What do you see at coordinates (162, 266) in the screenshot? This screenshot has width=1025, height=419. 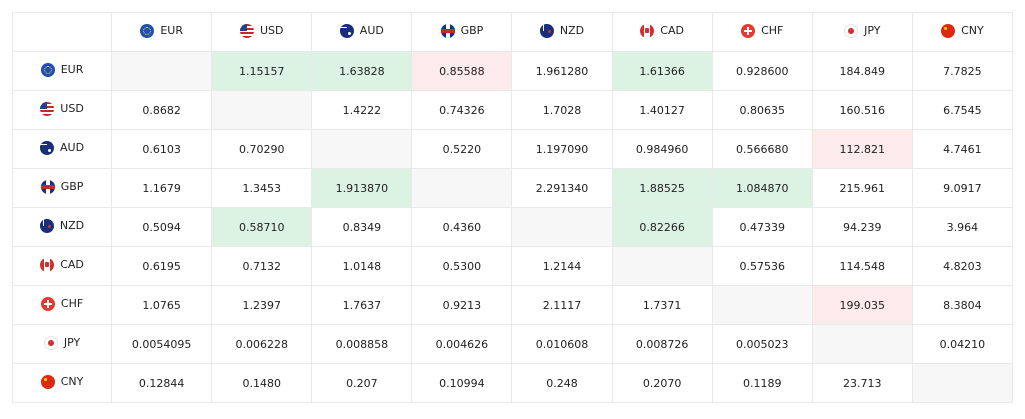 I see `rate-cell: 0.6195` at bounding box center [162, 266].